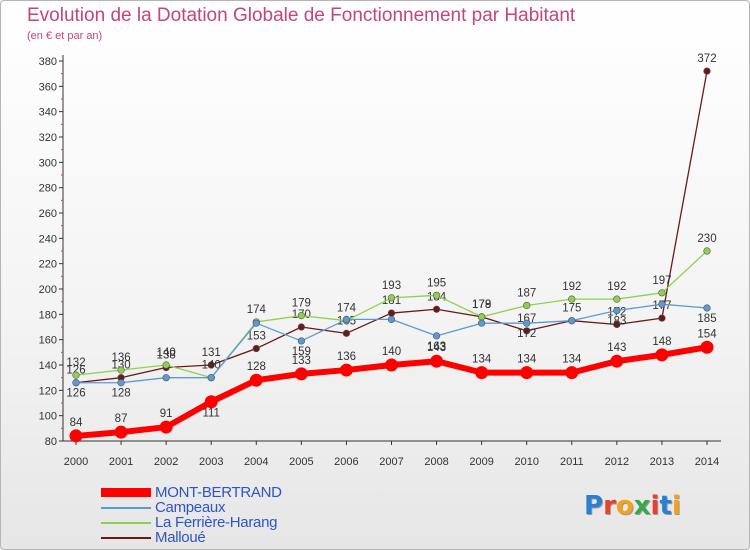 The height and width of the screenshot is (550, 750). What do you see at coordinates (256, 462) in the screenshot?
I see `x-tick-label: 2004` at bounding box center [256, 462].